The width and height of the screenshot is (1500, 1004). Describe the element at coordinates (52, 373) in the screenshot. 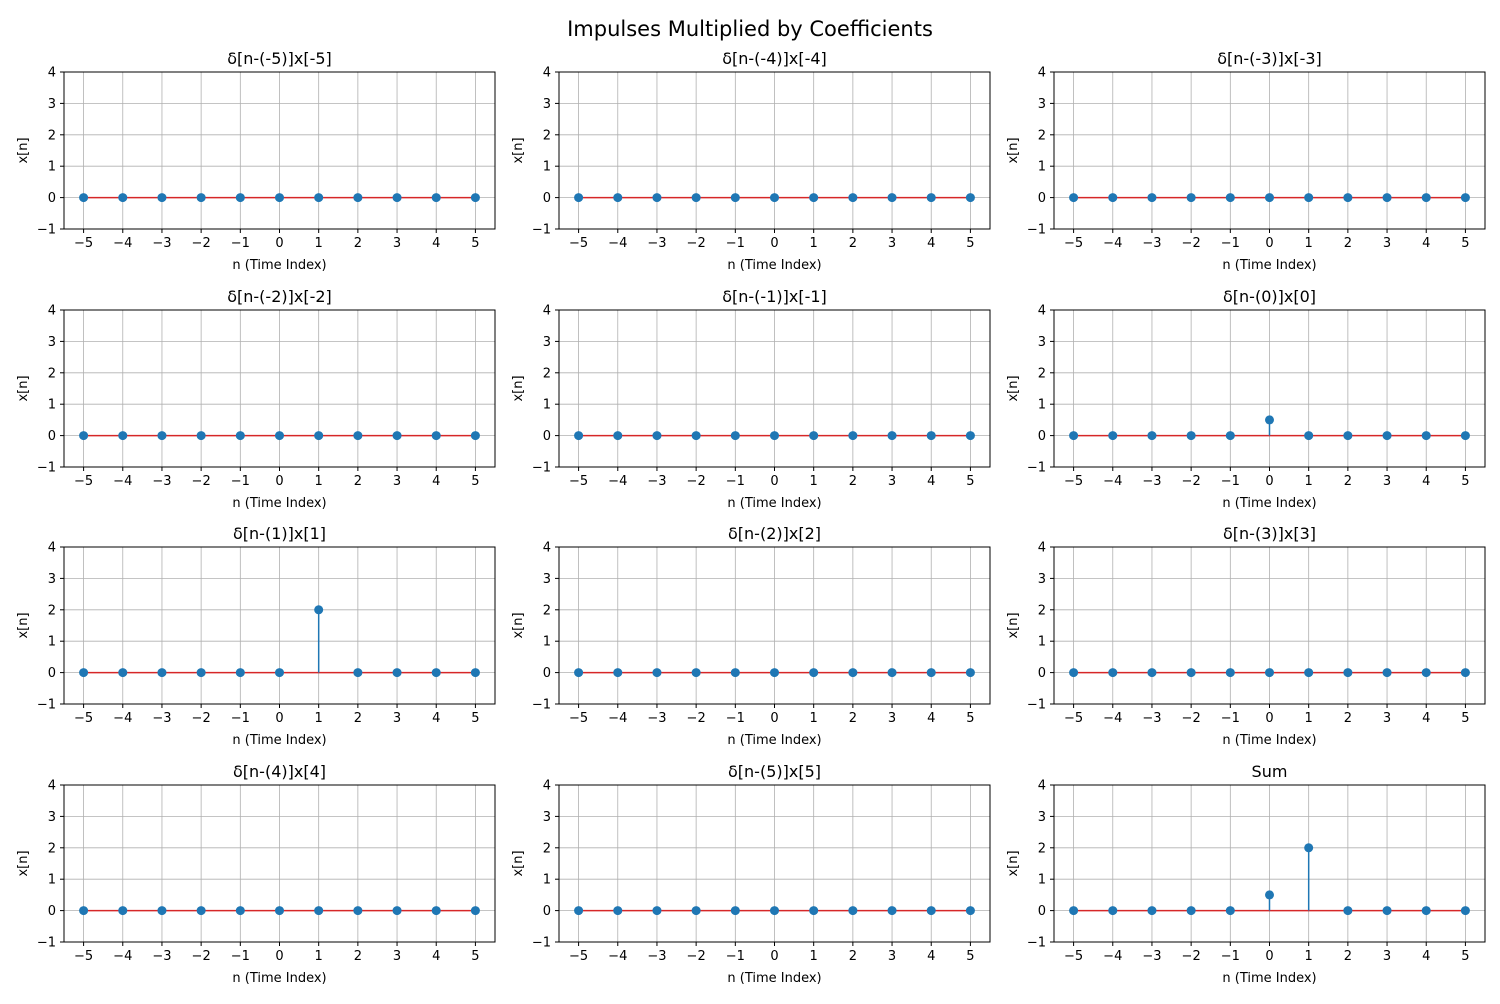

I see `y-tick-label: 2` at that location.